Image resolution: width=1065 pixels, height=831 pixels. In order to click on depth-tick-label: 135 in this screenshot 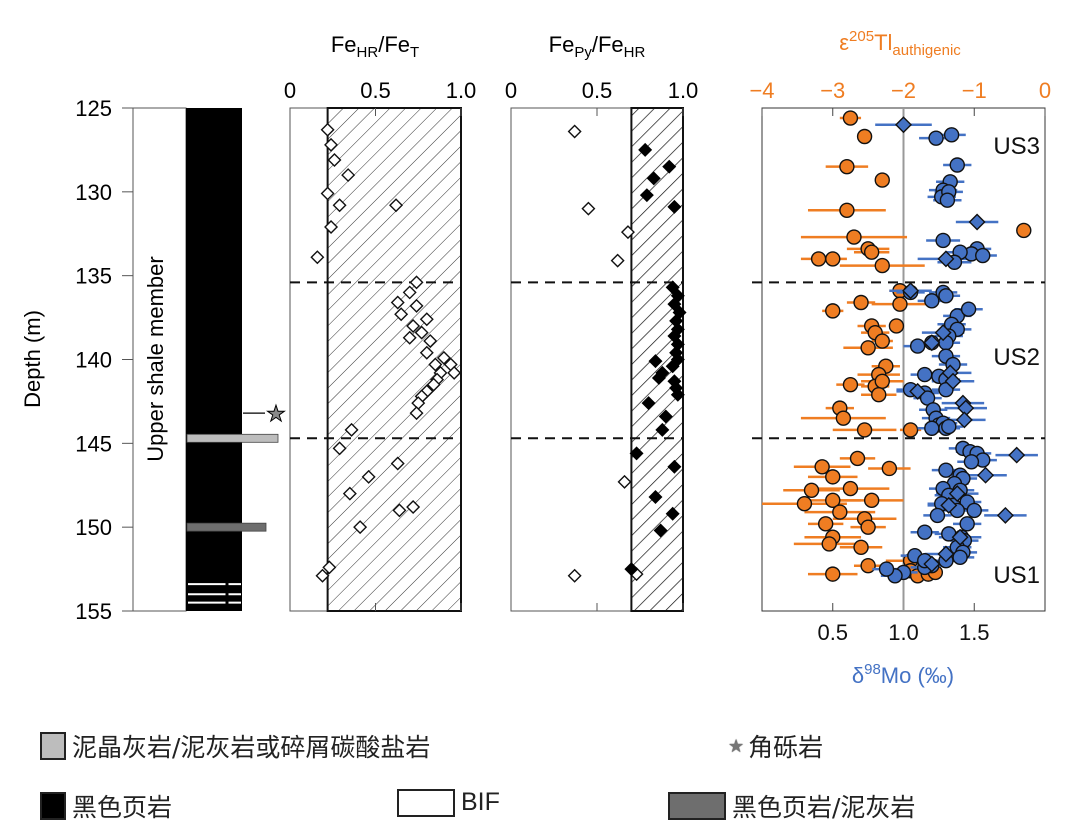, I will do `click(93, 276)`.